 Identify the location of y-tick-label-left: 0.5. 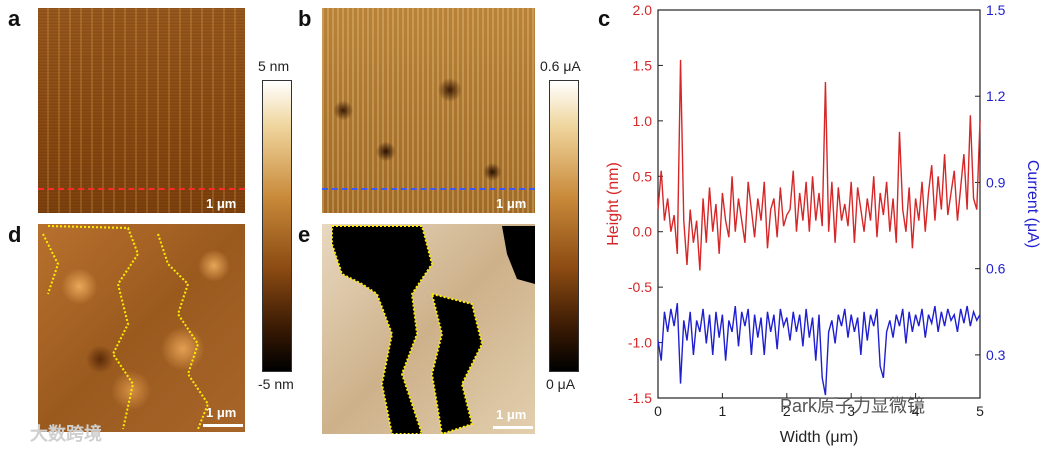
(643, 176).